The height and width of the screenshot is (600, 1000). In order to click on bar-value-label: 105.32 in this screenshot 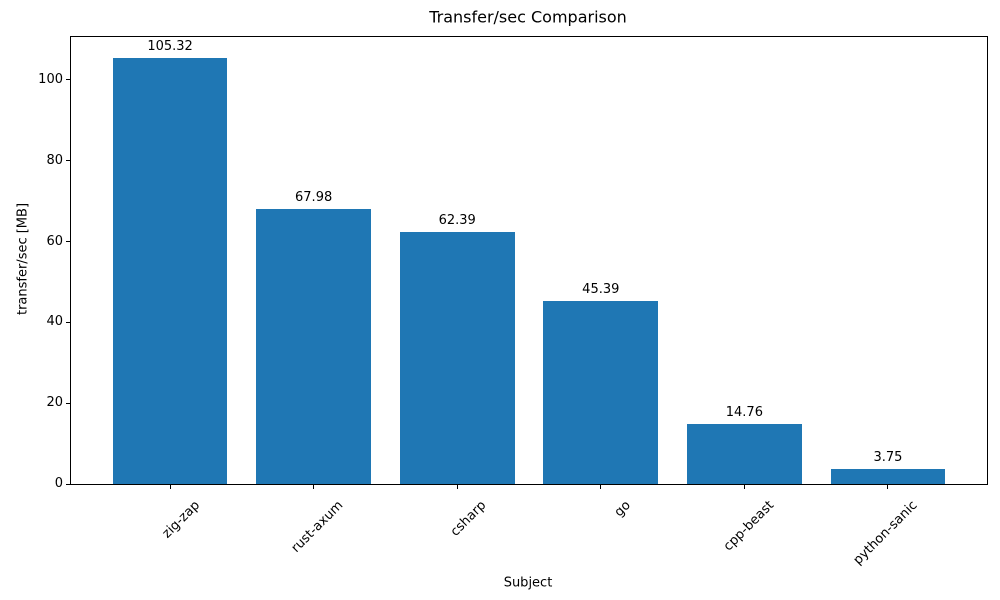, I will do `click(170, 47)`.